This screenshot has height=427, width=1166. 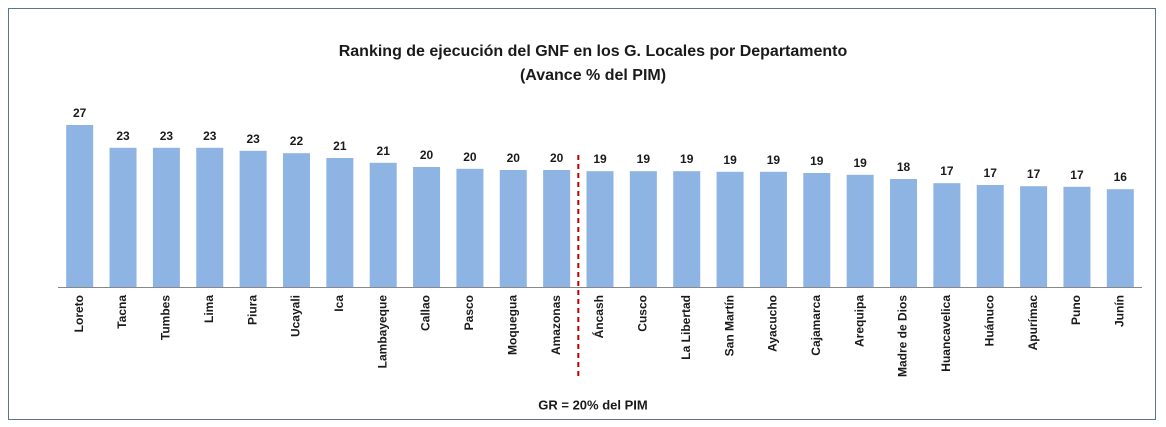 I want to click on value-label: 22, so click(x=297, y=141).